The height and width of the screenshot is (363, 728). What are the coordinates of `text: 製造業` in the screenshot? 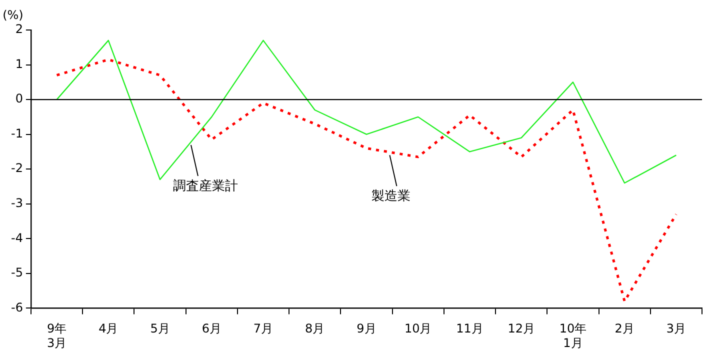 It's located at (391, 196).